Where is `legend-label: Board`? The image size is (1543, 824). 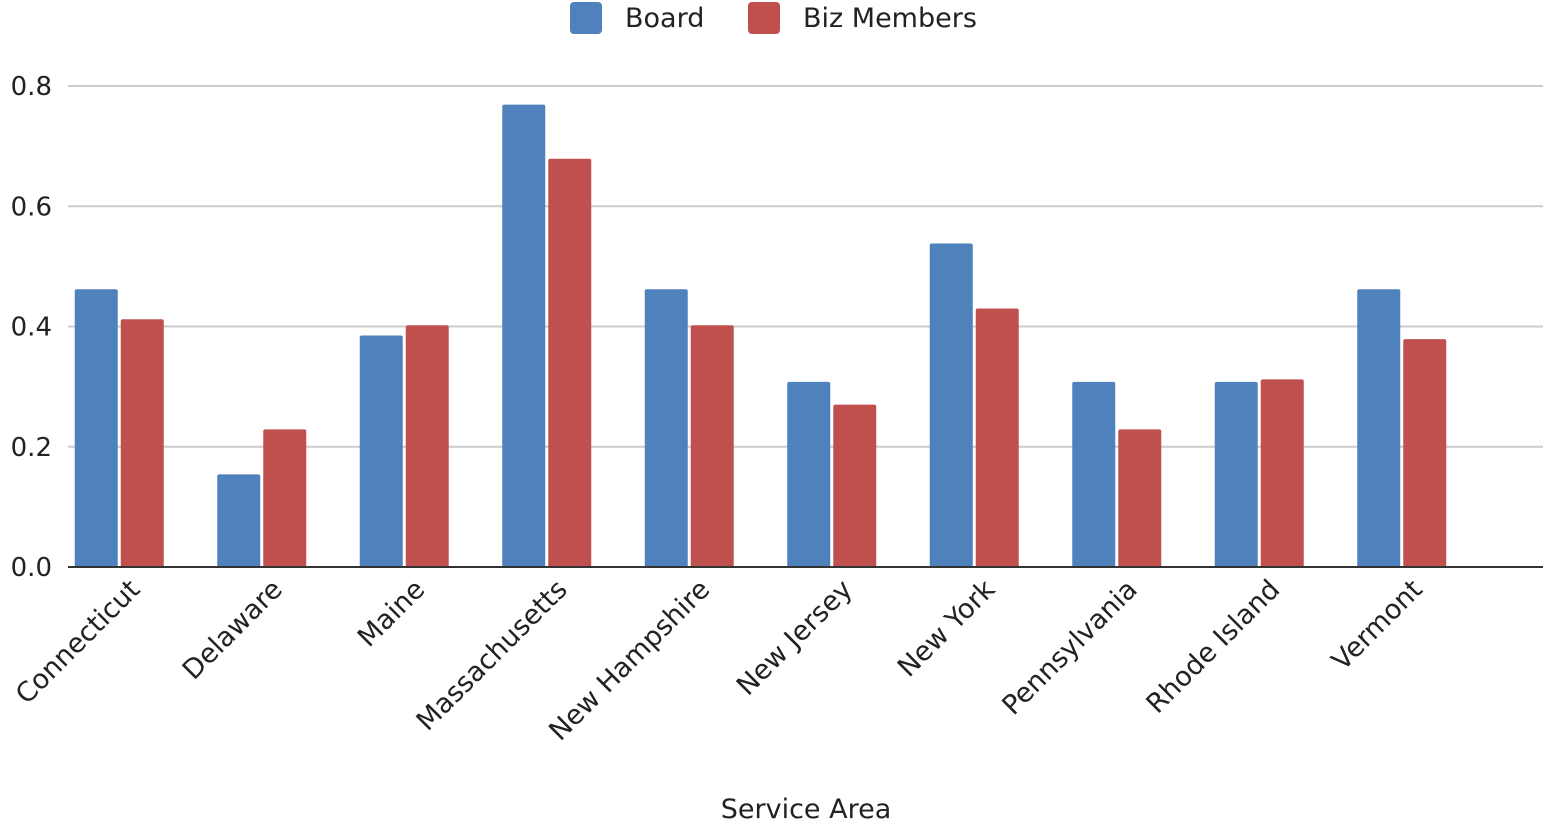 legend-label: Board is located at coordinates (664, 18).